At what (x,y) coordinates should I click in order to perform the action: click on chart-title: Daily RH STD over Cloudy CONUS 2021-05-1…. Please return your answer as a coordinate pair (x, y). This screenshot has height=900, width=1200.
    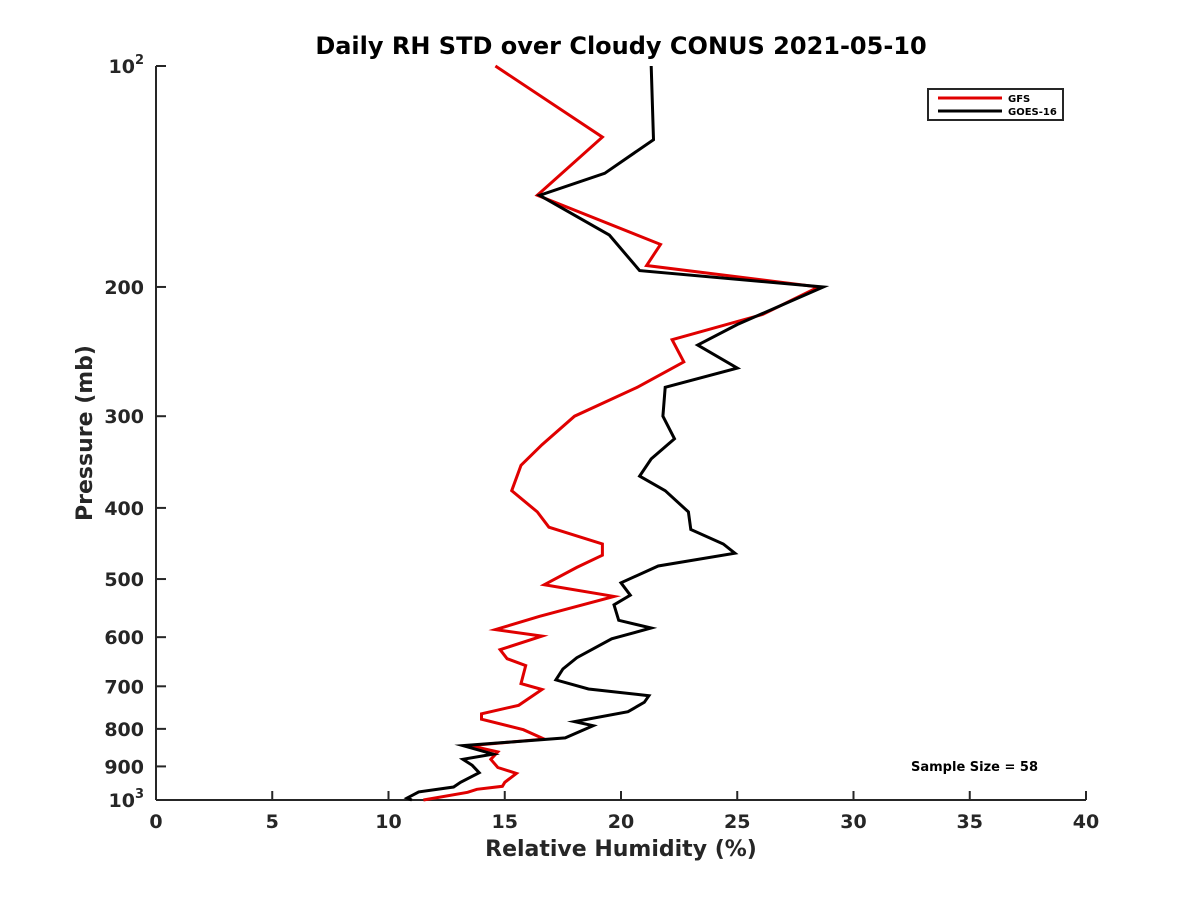
    Looking at the image, I should click on (620, 46).